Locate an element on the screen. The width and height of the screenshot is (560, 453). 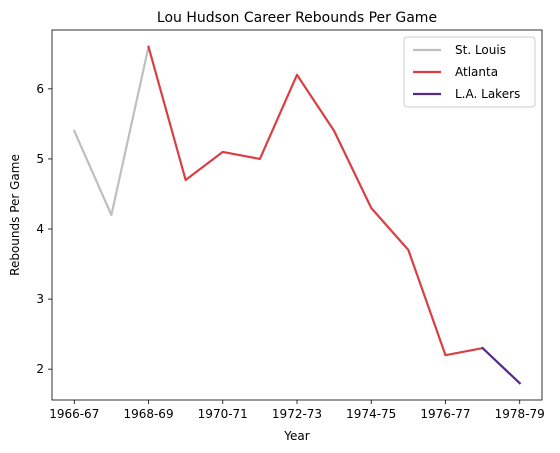
x-axis-label: Year is located at coordinates (296, 436).